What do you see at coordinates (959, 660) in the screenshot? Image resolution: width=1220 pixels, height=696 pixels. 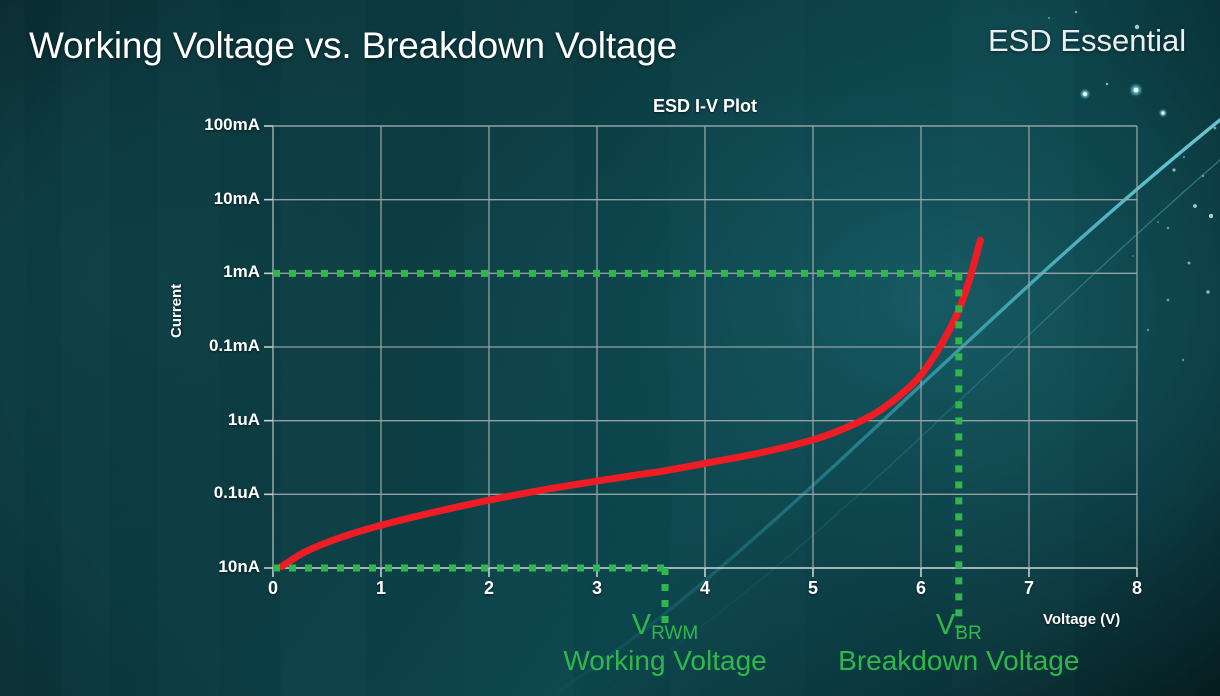 I see `breakdown-voltage-marker-caption: Breakdown Voltage` at bounding box center [959, 660].